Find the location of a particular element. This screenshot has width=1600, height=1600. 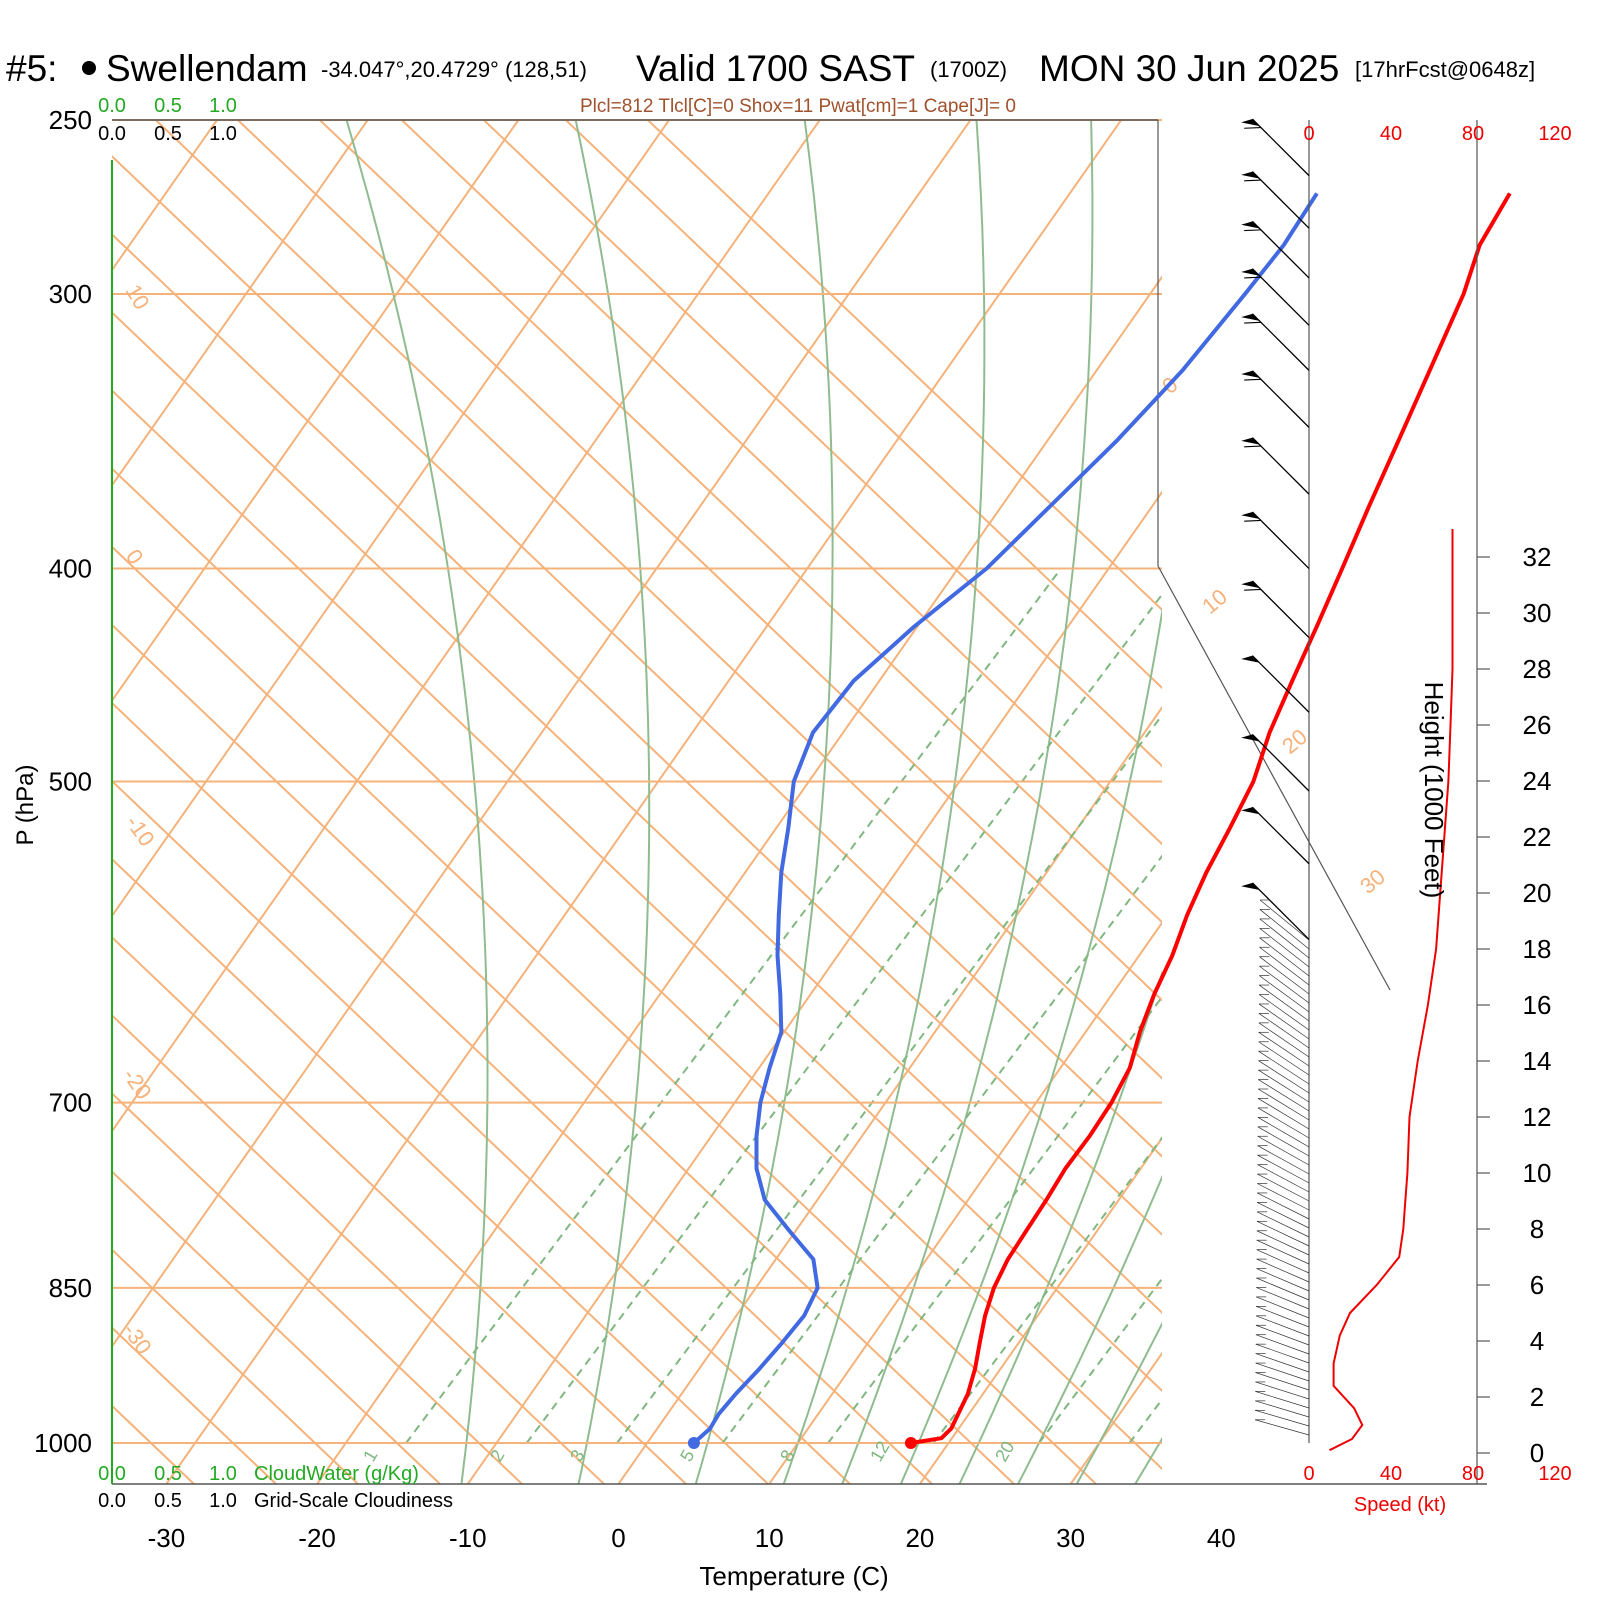

cloudiness-tick-bottom: 0.5 is located at coordinates (168, 1501).